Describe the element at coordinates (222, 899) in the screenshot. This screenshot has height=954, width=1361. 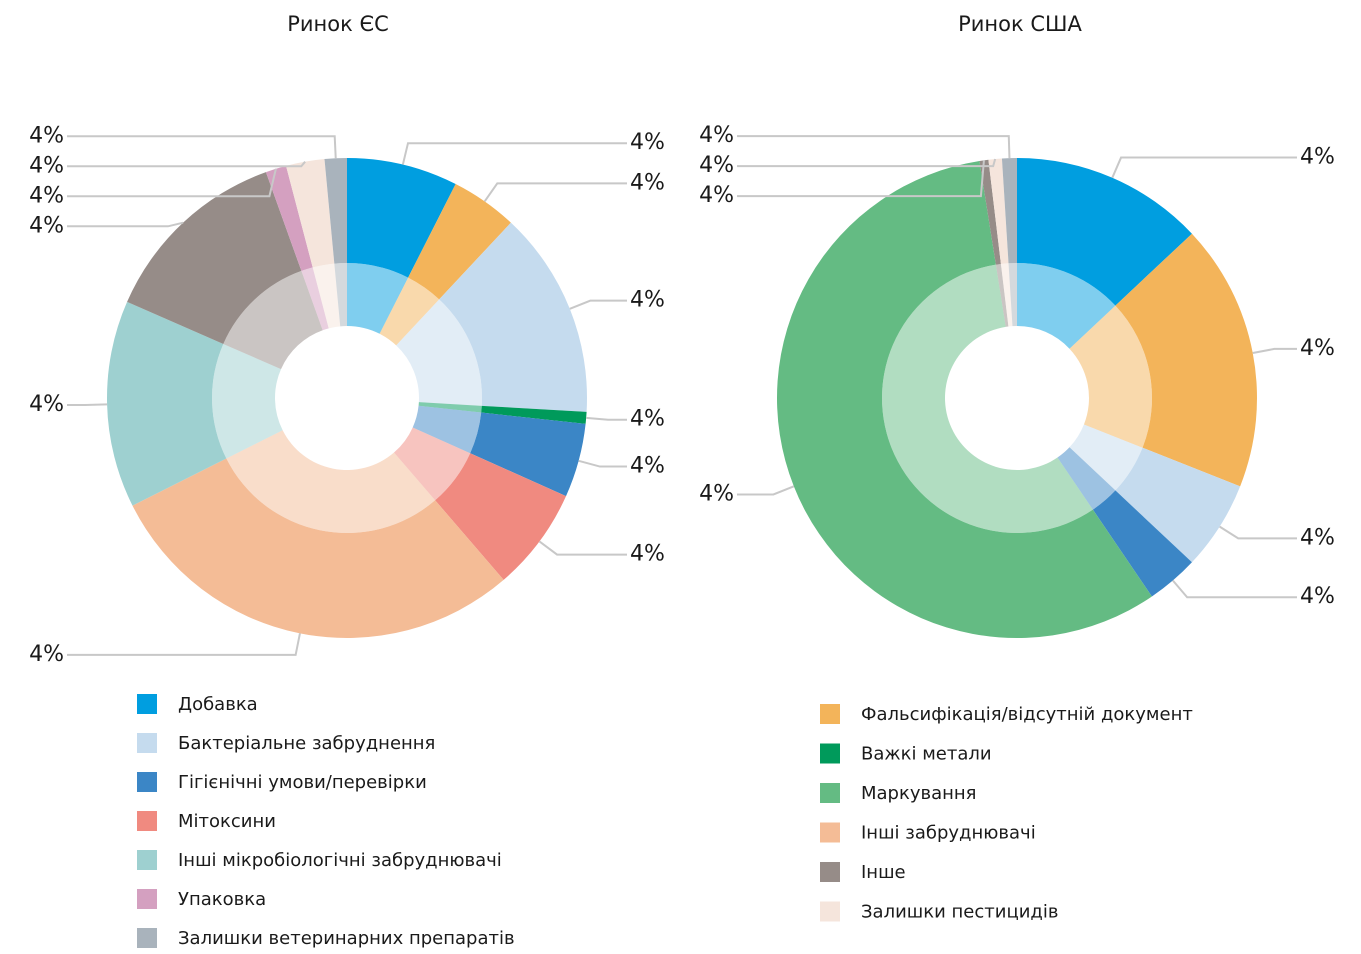
I see `legend-label: Упаковка` at that location.